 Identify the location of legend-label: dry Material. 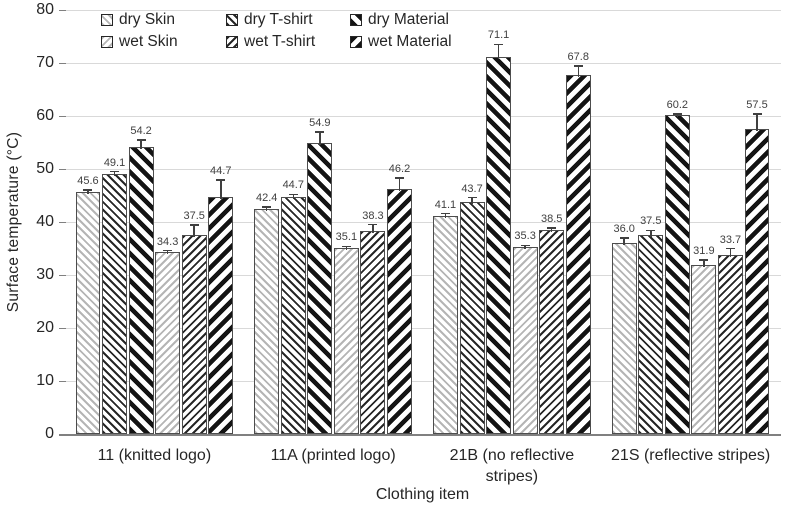
(408, 19).